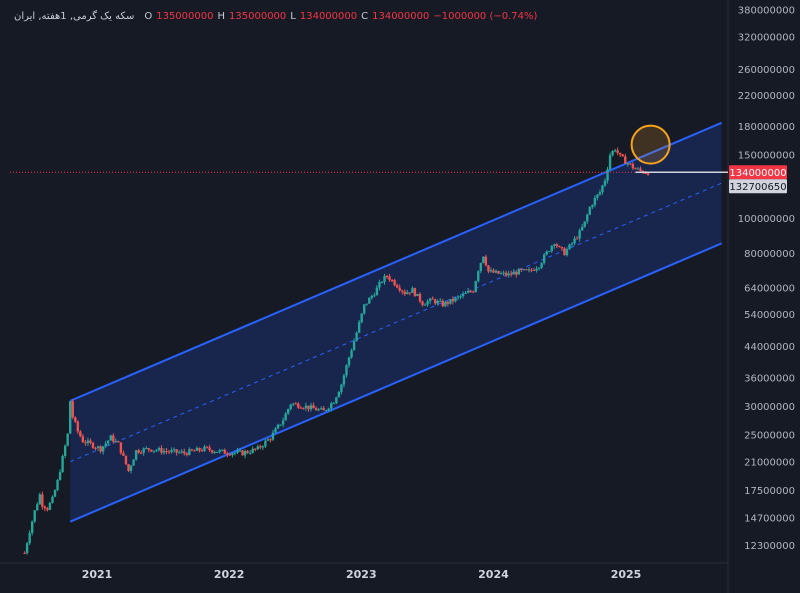  Describe the element at coordinates (401, 16) in the screenshot. I see `close-value: 134000000` at that location.